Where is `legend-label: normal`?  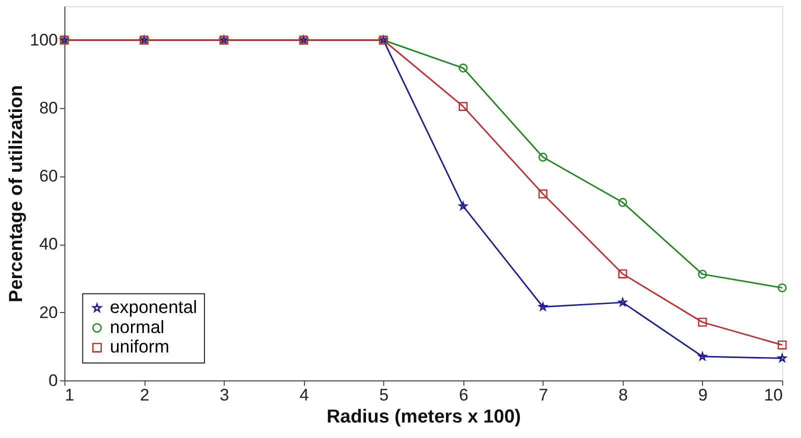
legend-label: normal is located at coordinates (137, 326).